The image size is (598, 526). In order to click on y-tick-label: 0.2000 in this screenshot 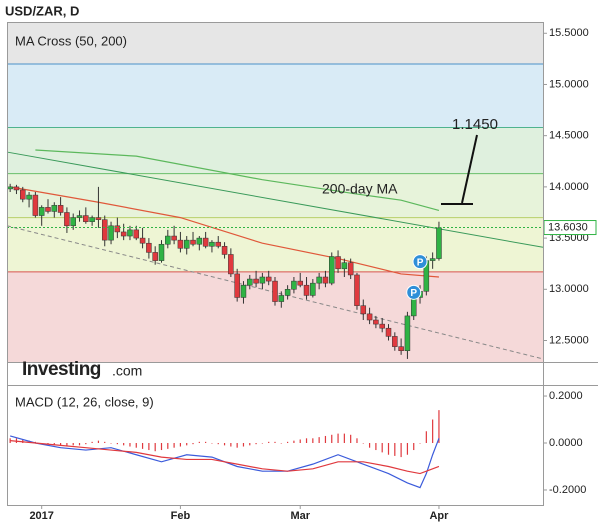, I will do `click(566, 396)`.